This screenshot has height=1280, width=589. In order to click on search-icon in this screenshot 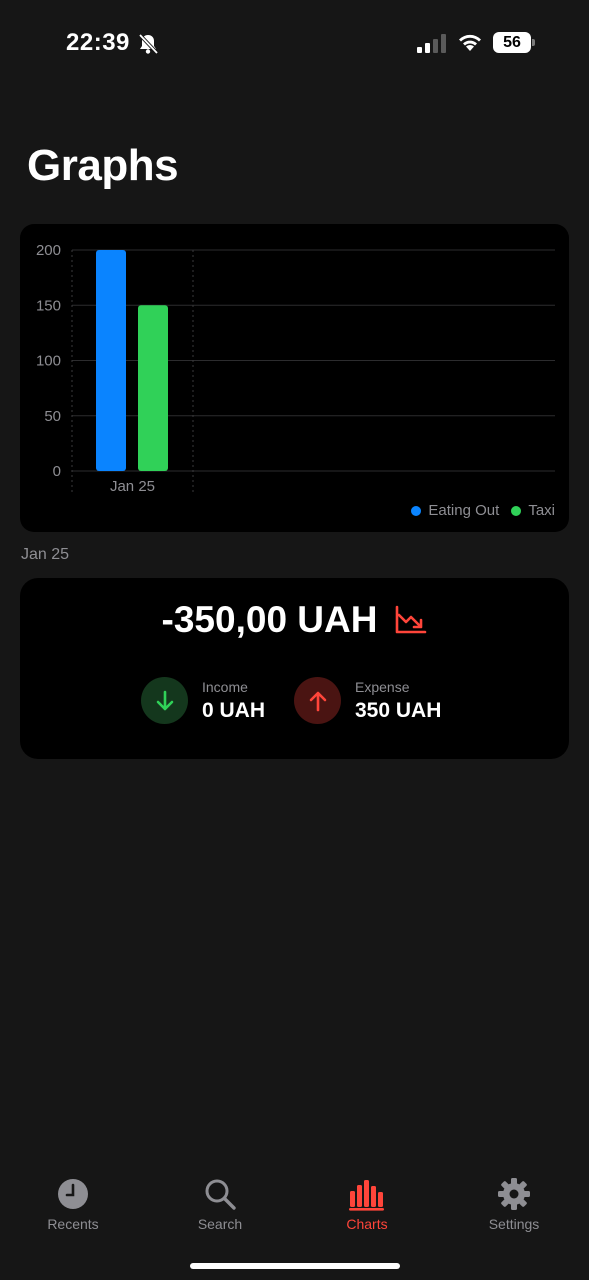, I will do `click(220, 1194)`.